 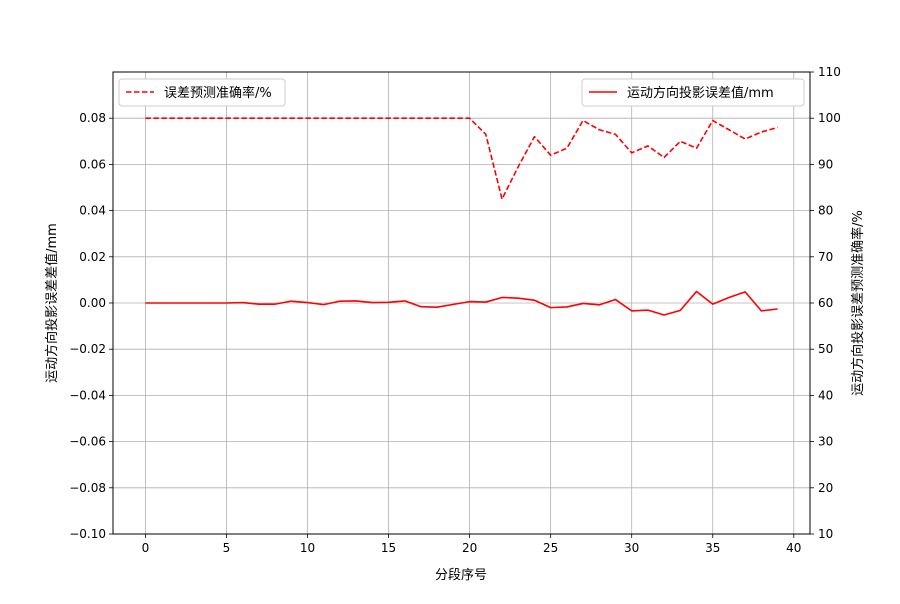 I want to click on x-tick-label: 5, so click(x=227, y=548).